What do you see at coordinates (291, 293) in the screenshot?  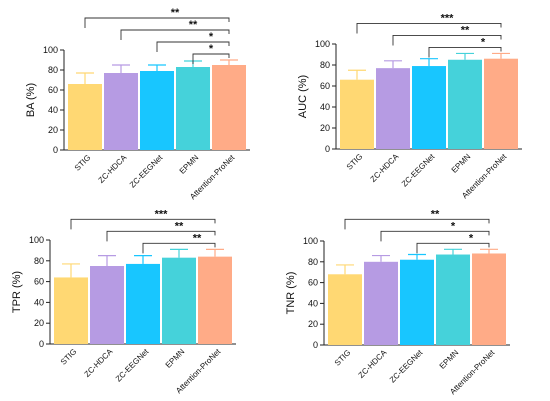 I see `y-axis-label: TNR (%)` at bounding box center [291, 293].